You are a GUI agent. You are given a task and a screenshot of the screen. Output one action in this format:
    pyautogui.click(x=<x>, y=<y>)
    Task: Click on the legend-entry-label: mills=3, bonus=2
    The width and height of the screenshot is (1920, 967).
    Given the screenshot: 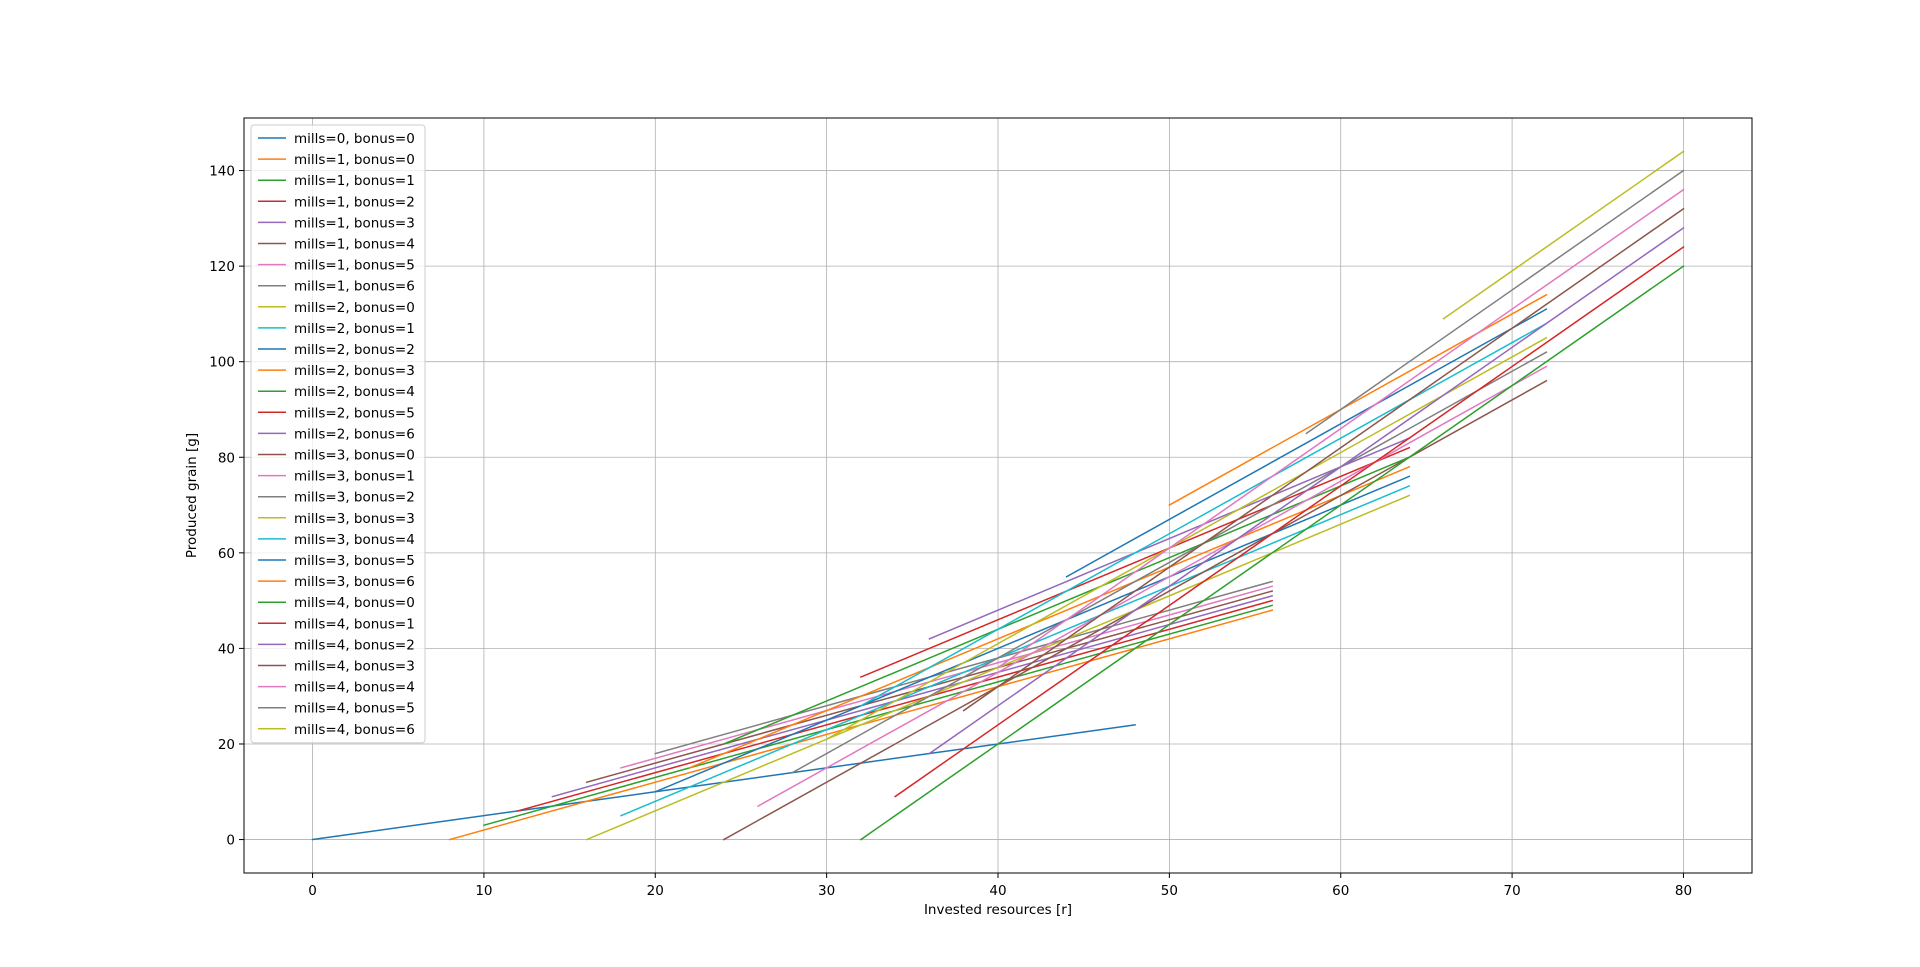 What is the action you would take?
    pyautogui.click(x=354, y=498)
    